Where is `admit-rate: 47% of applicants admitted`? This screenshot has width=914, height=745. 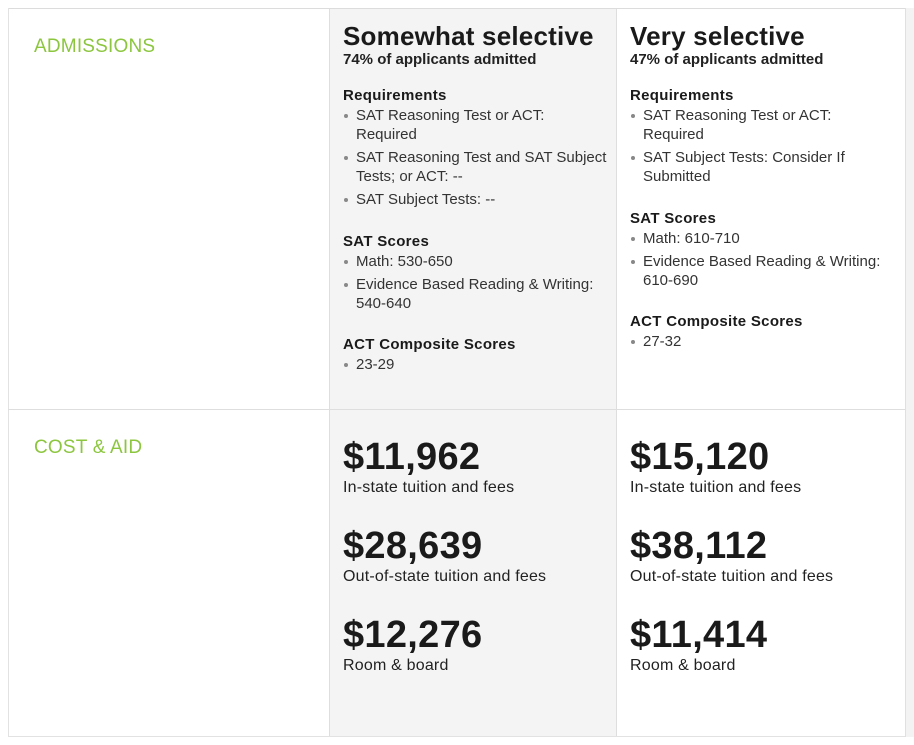 admit-rate: 47% of applicants admitted is located at coordinates (727, 59).